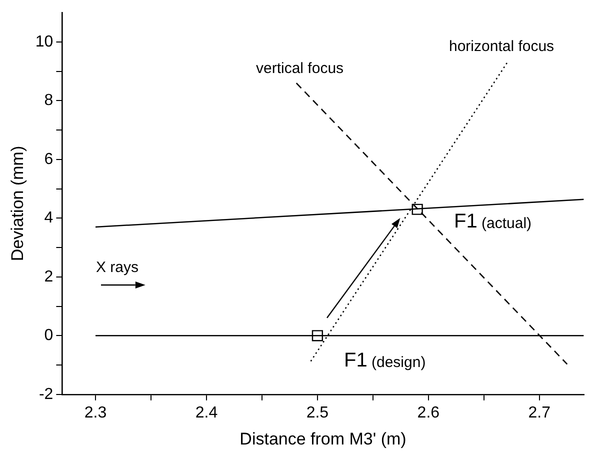 This screenshot has width=592, height=458. What do you see at coordinates (117, 267) in the screenshot?
I see `annotation: X rays` at bounding box center [117, 267].